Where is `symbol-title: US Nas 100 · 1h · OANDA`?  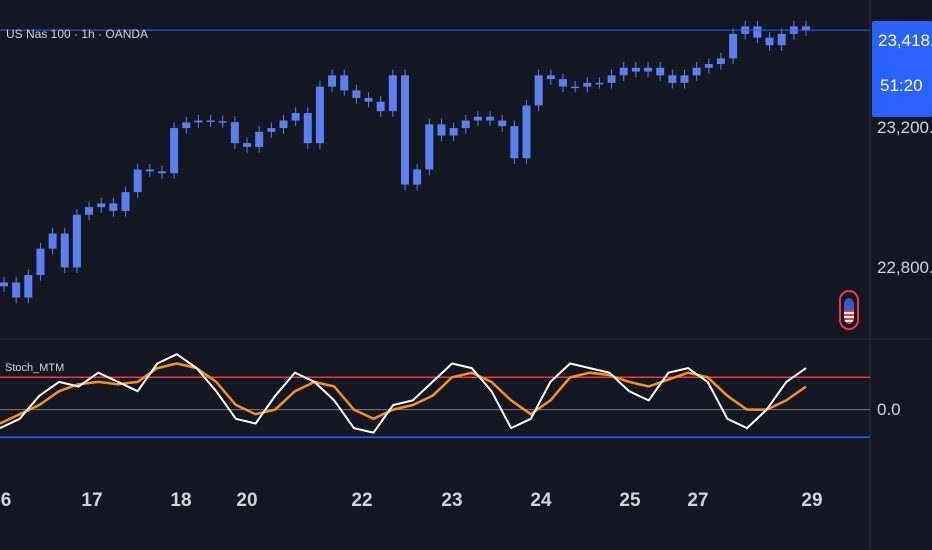 symbol-title: US Nas 100 · 1h · OANDA is located at coordinates (77, 34).